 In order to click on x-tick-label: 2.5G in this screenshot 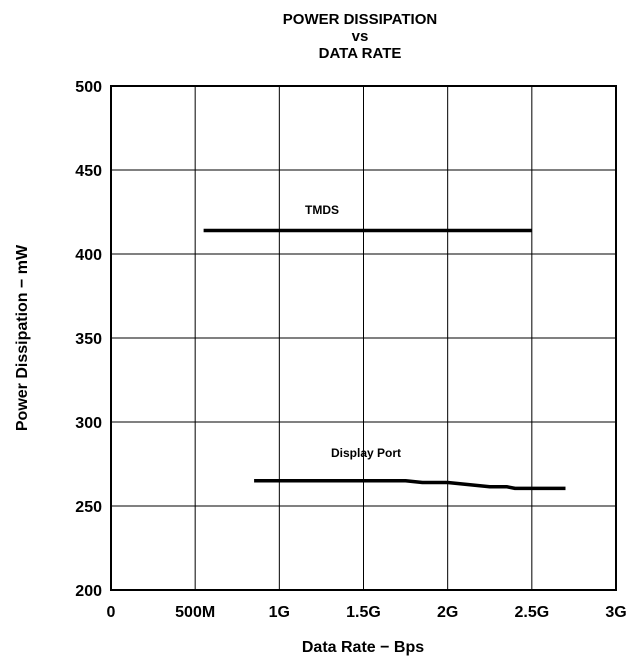, I will do `click(531, 612)`.